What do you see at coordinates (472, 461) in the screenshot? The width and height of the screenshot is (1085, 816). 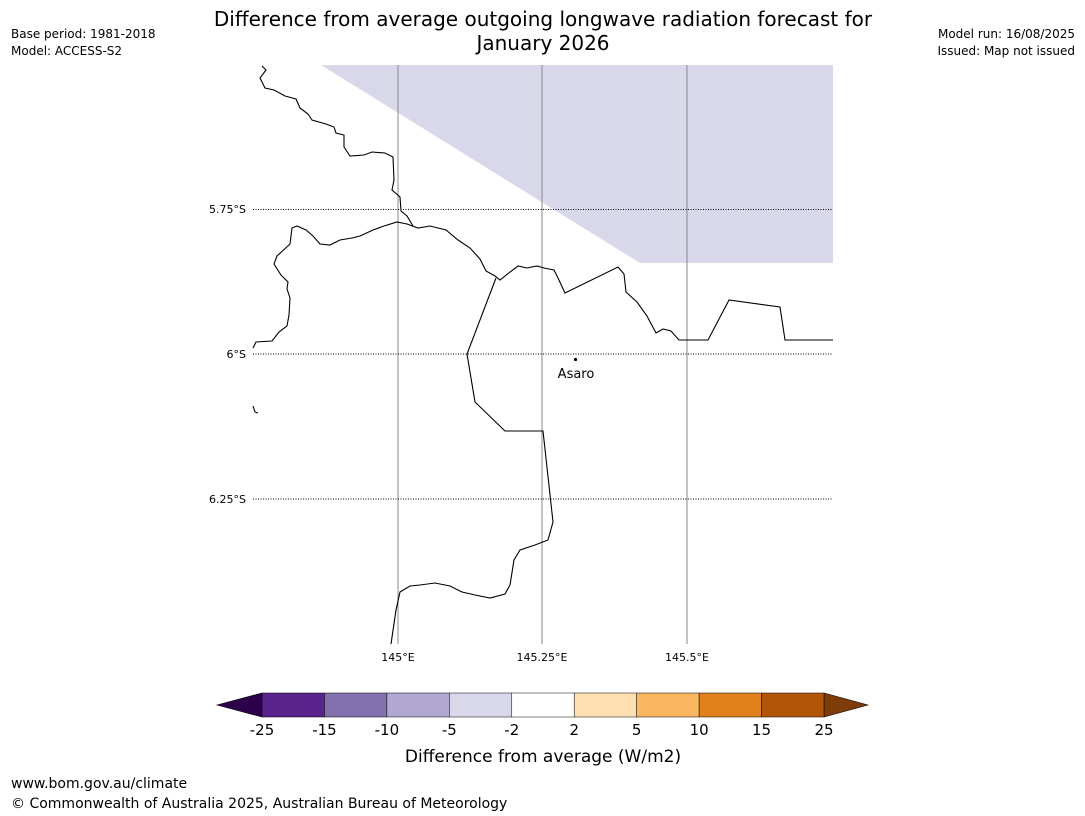 I see `boundary-inland` at bounding box center [472, 461].